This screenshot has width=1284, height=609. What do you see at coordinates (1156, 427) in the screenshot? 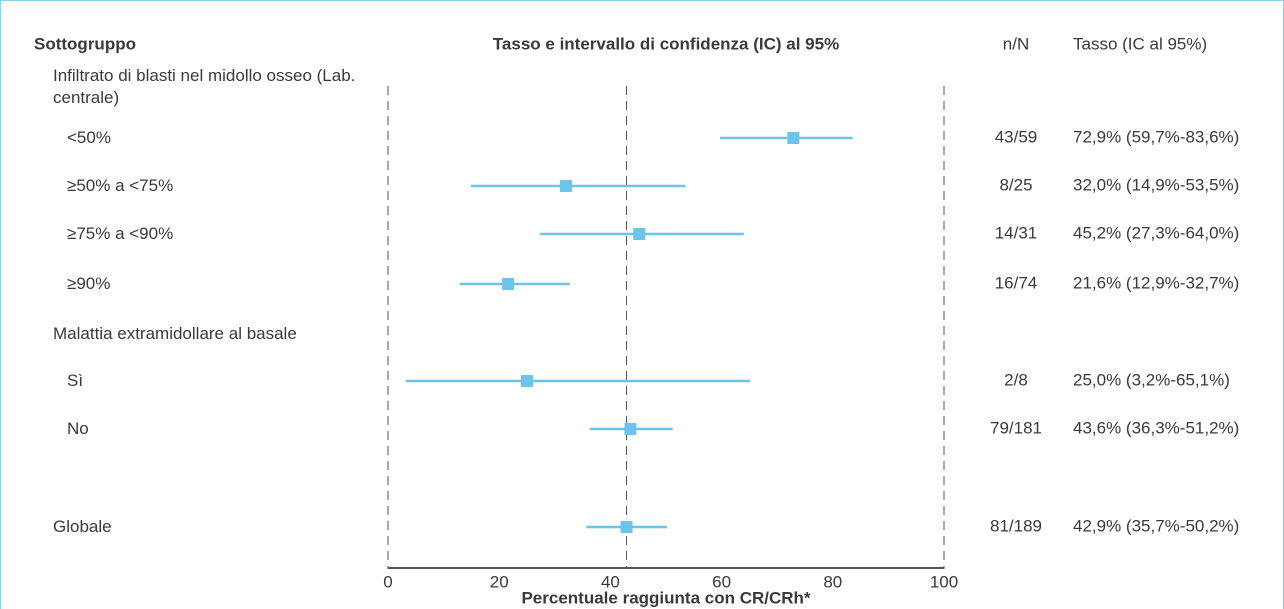
I see `rate-label: 43,6% (36,3%-51,2%)` at bounding box center [1156, 427].